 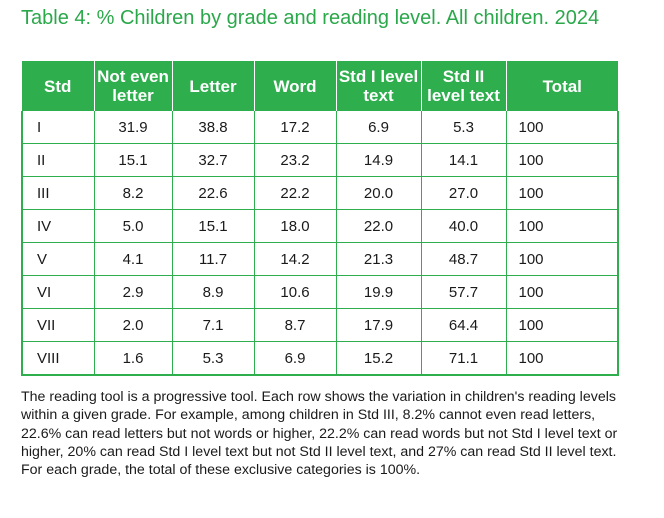 What do you see at coordinates (464, 127) in the screenshot?
I see `cell-std-ii-level-text: 5.3` at bounding box center [464, 127].